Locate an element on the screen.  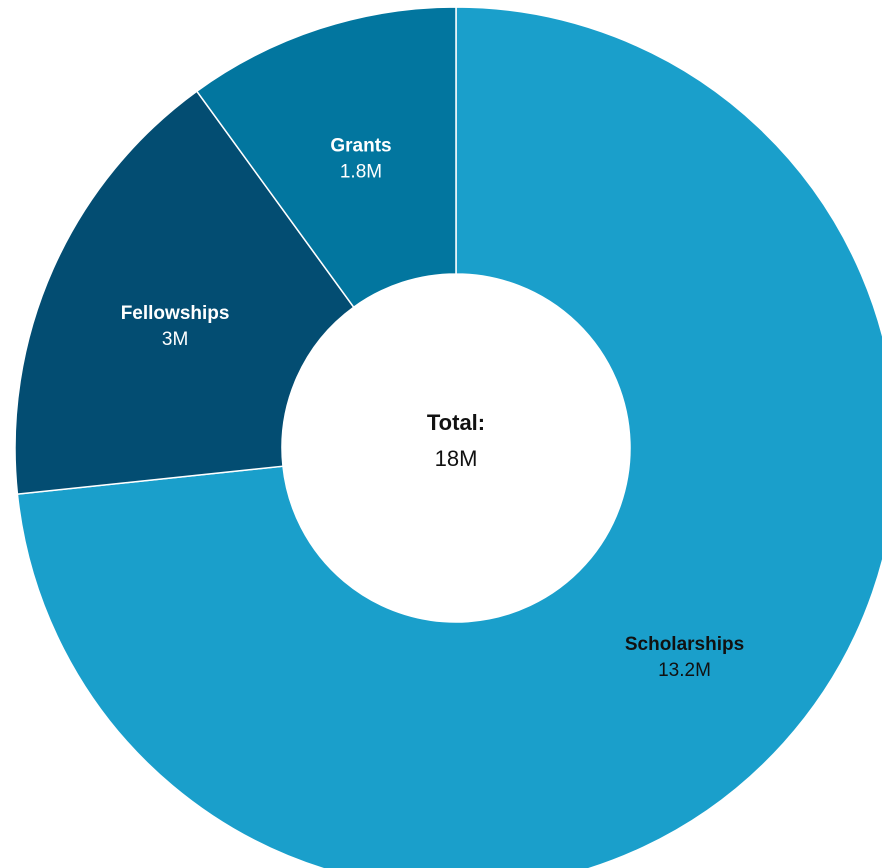
center-total-value: 18M is located at coordinates (456, 458).